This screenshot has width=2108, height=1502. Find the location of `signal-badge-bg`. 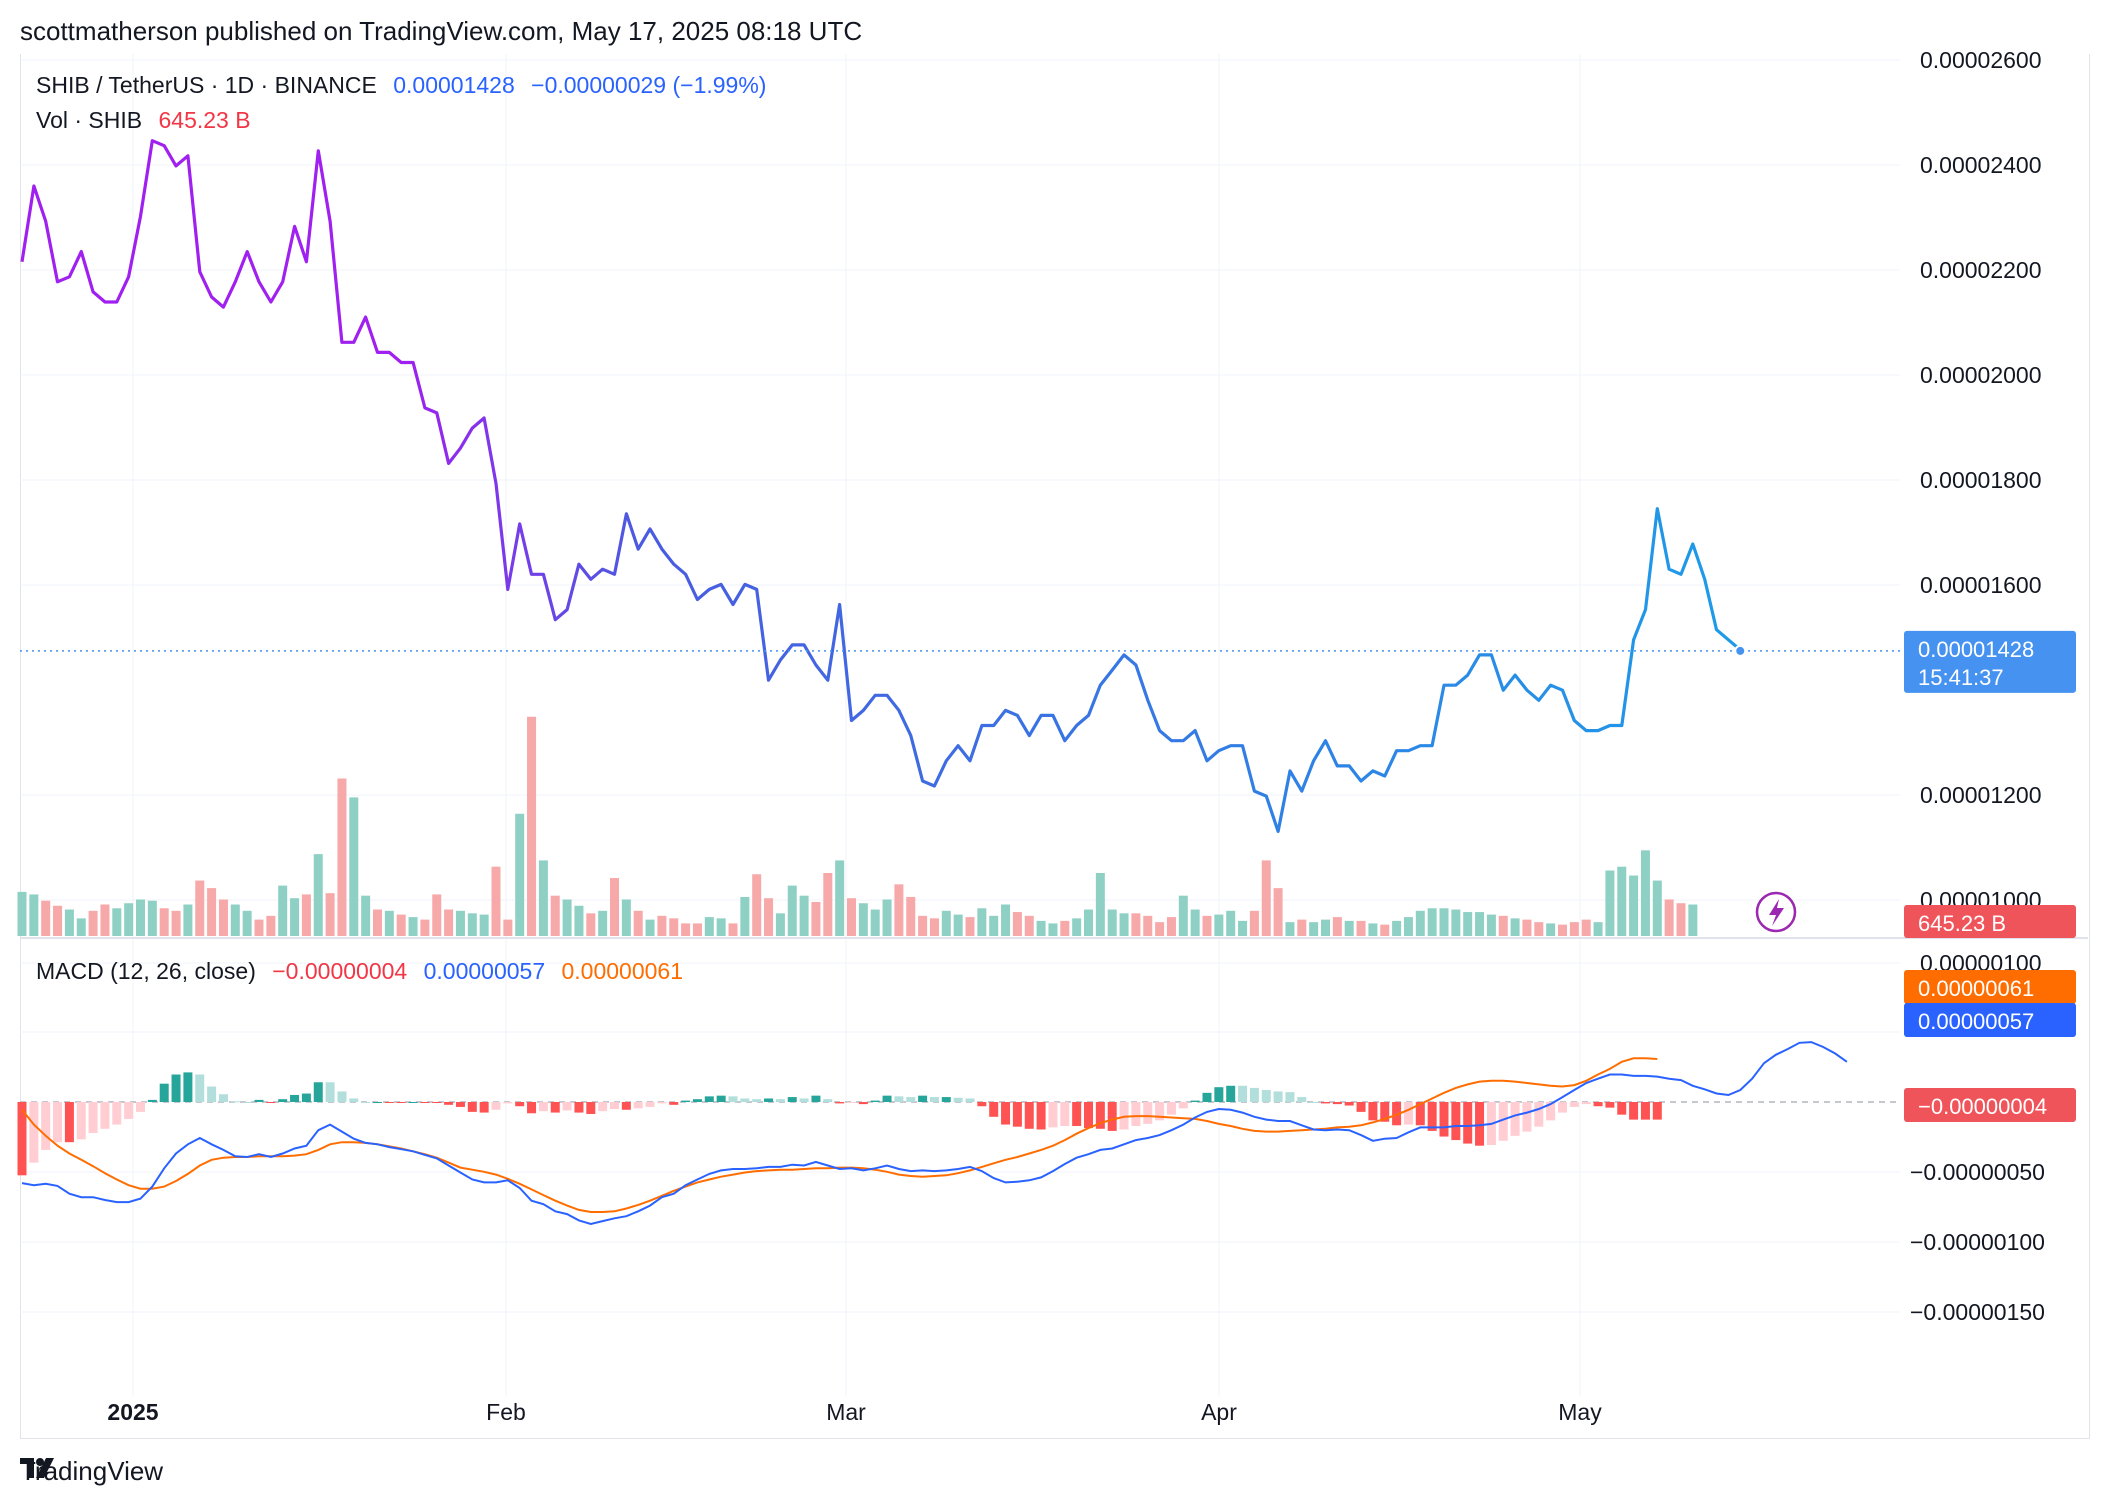

signal-badge-bg is located at coordinates (1990, 987).